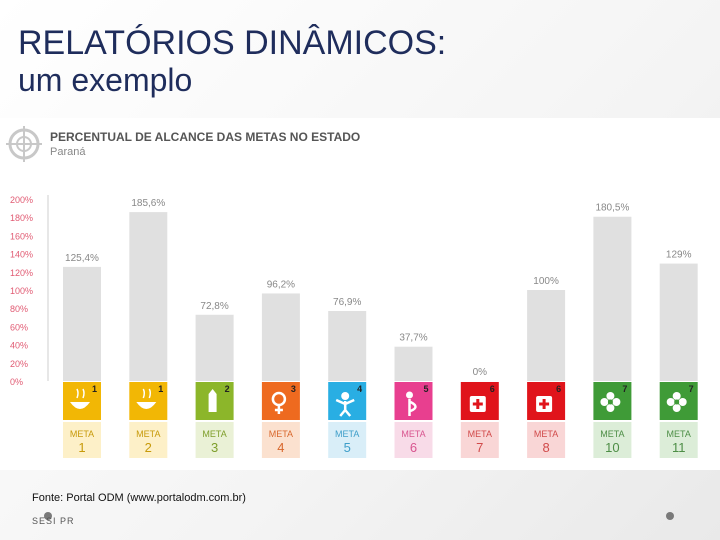 This screenshot has height=540, width=720. Describe the element at coordinates (546, 281) in the screenshot. I see `data-label: 100%` at that location.